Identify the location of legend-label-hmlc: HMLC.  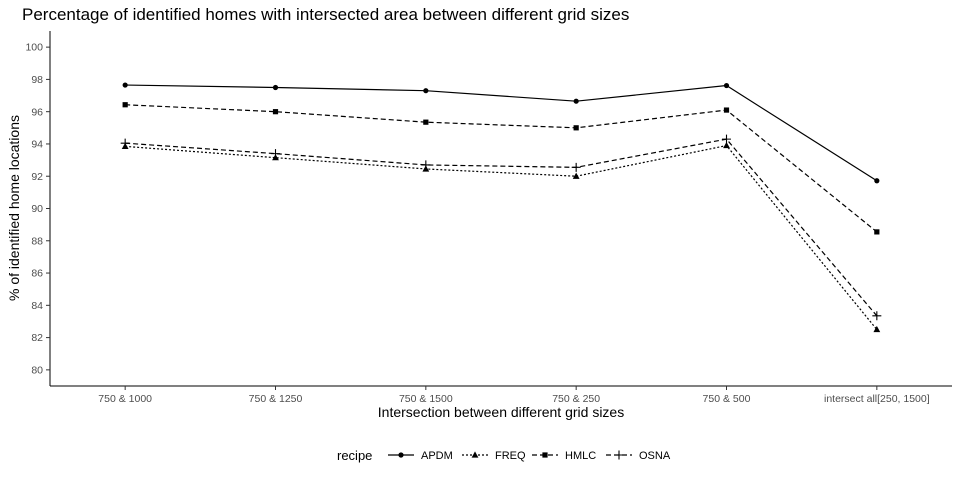
(580, 456).